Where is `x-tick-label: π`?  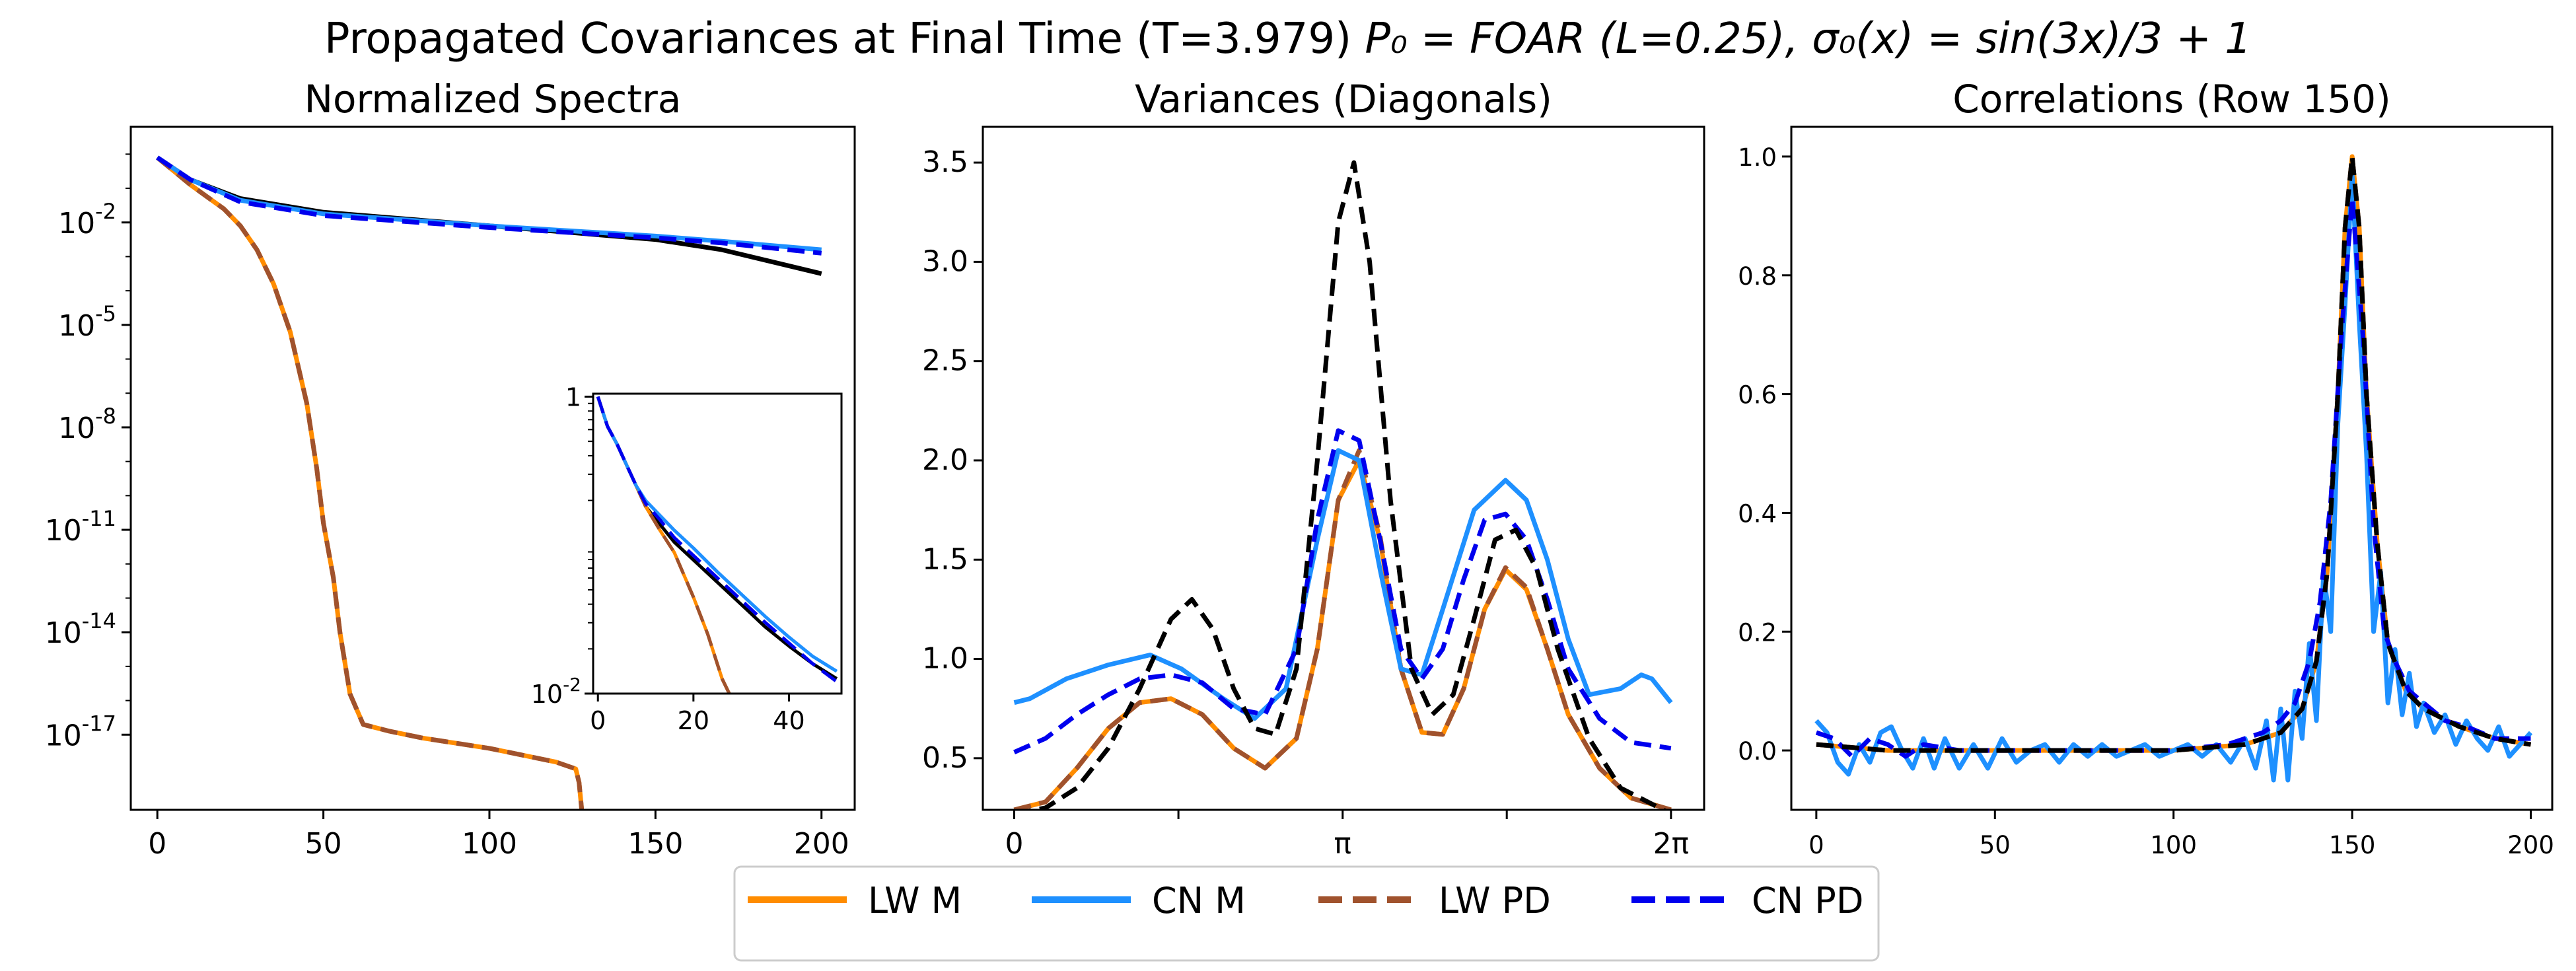
x-tick-label: π is located at coordinates (1342, 844).